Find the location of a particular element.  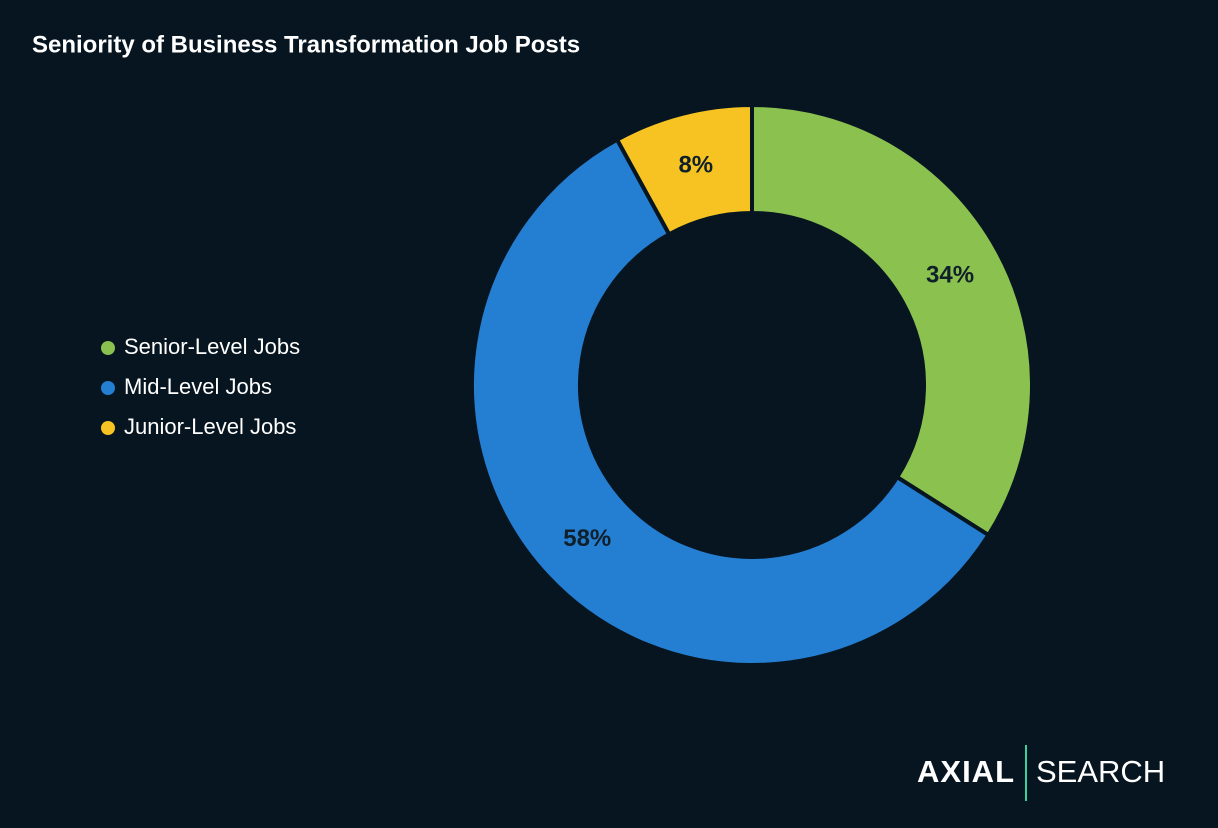

logo-left: AXIAL is located at coordinates (966, 771).